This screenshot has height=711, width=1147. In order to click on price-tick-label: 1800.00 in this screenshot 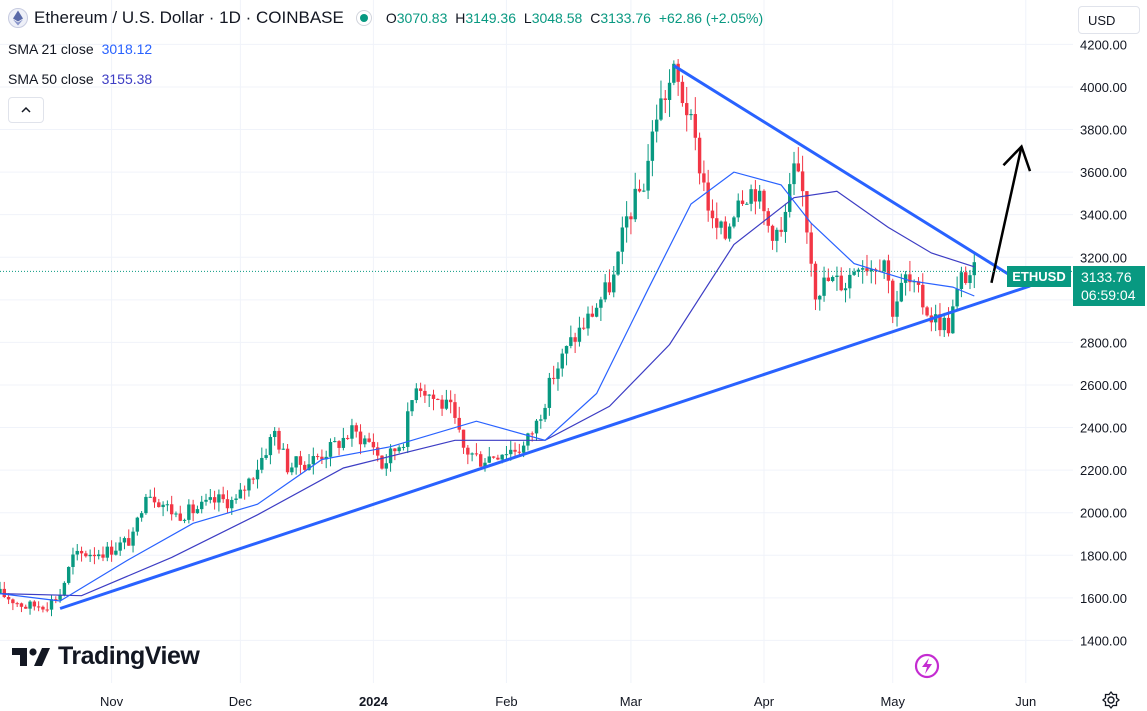, I will do `click(1103, 555)`.